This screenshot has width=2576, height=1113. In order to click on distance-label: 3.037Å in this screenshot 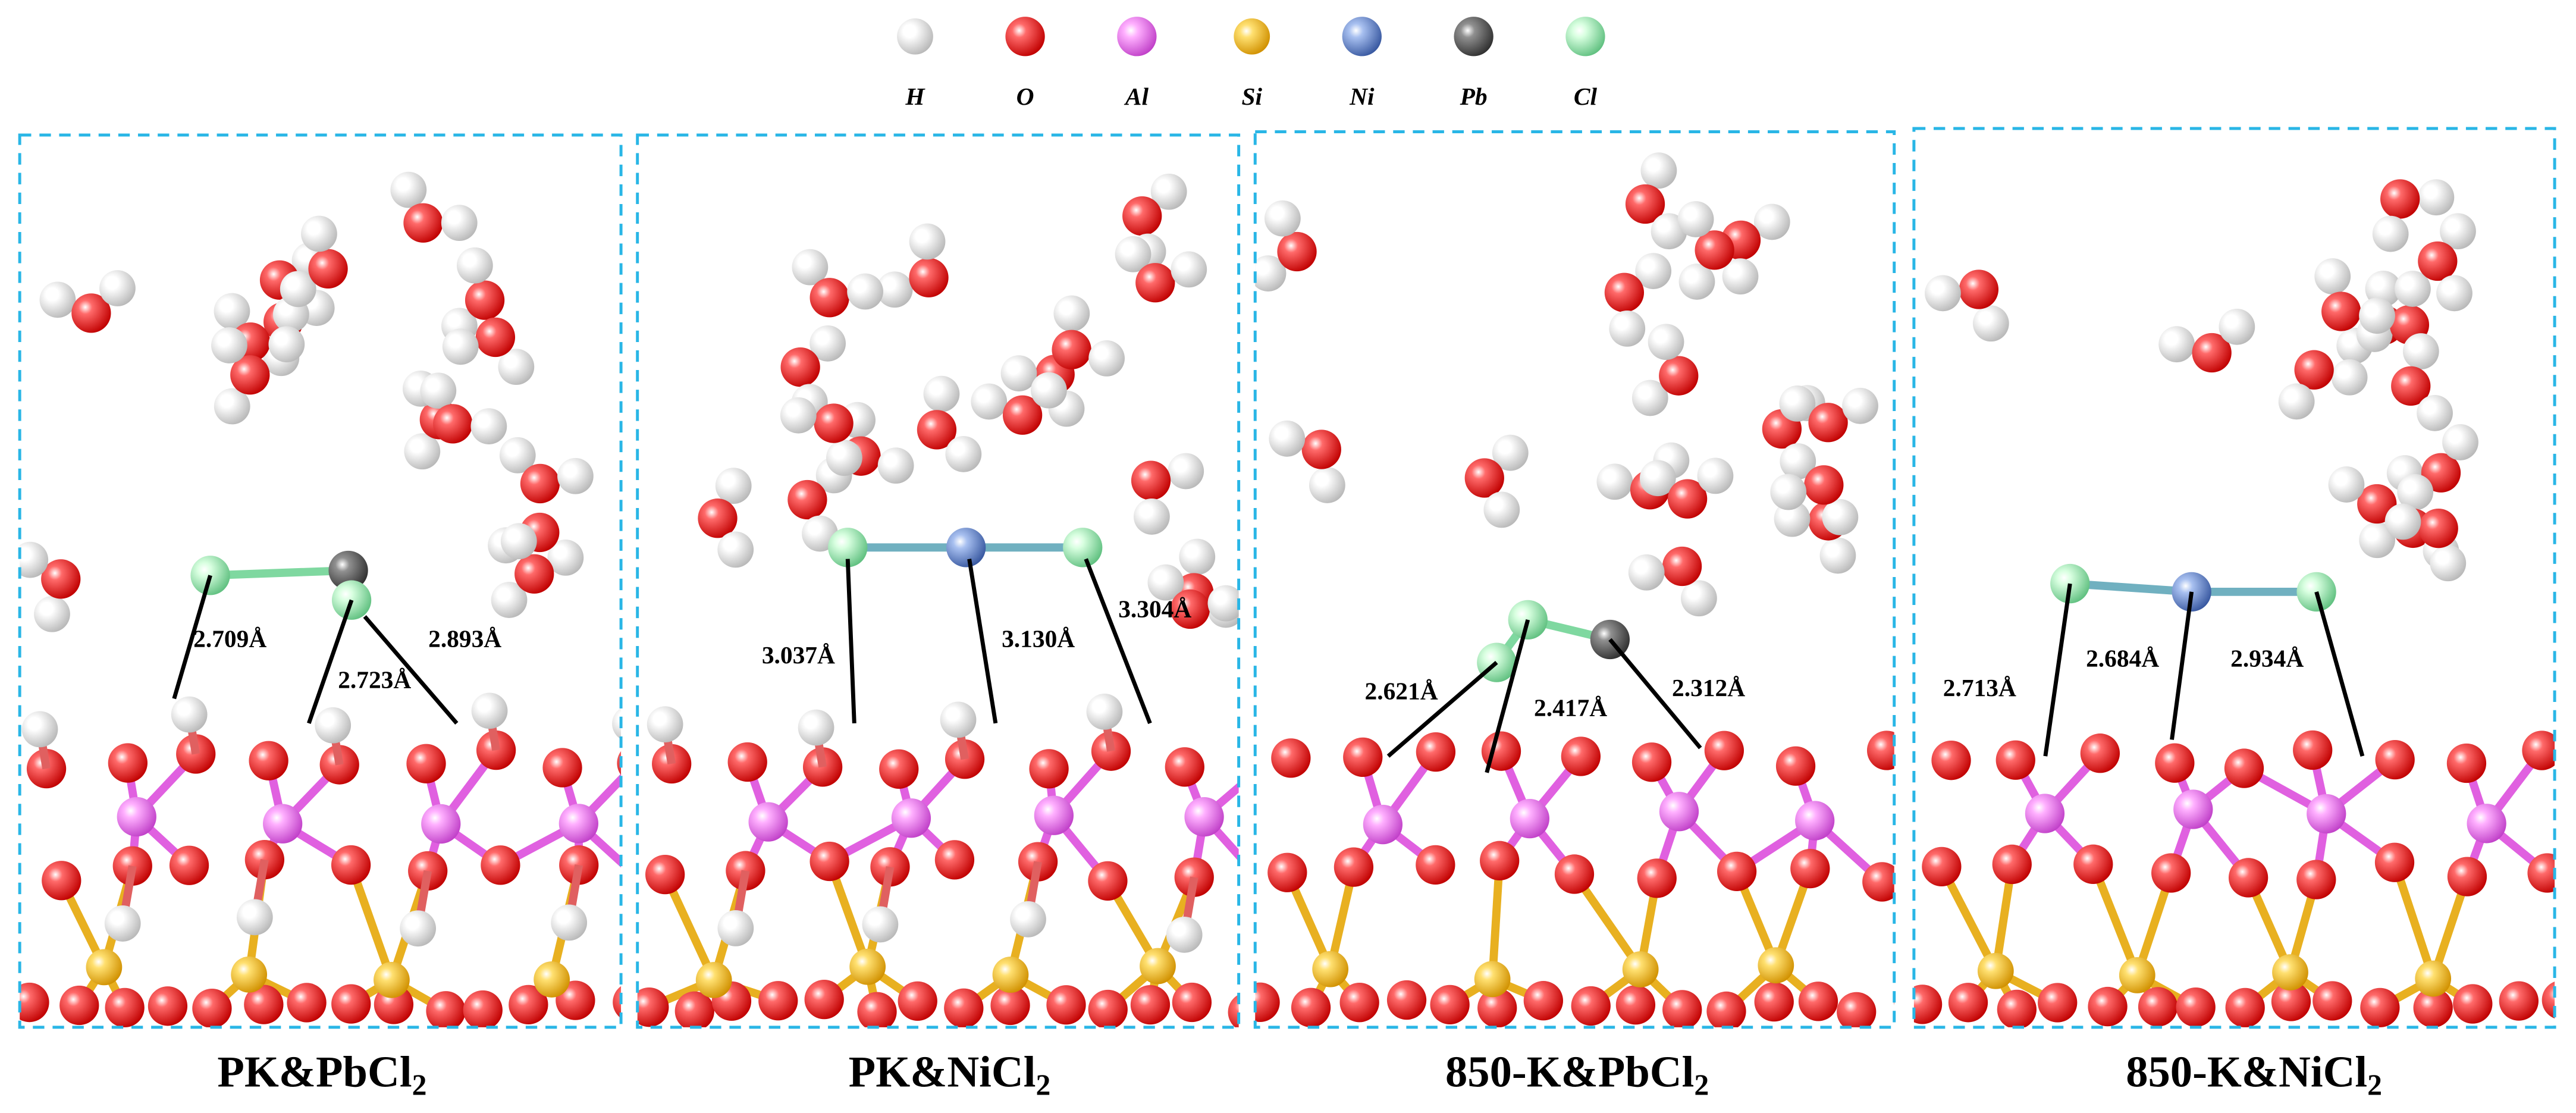, I will do `click(798, 655)`.